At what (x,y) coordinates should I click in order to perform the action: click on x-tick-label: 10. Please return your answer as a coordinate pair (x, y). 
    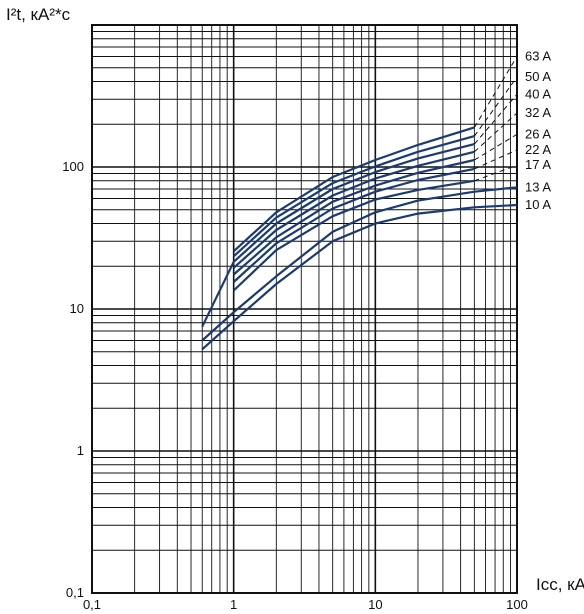
    Looking at the image, I should click on (375, 604).